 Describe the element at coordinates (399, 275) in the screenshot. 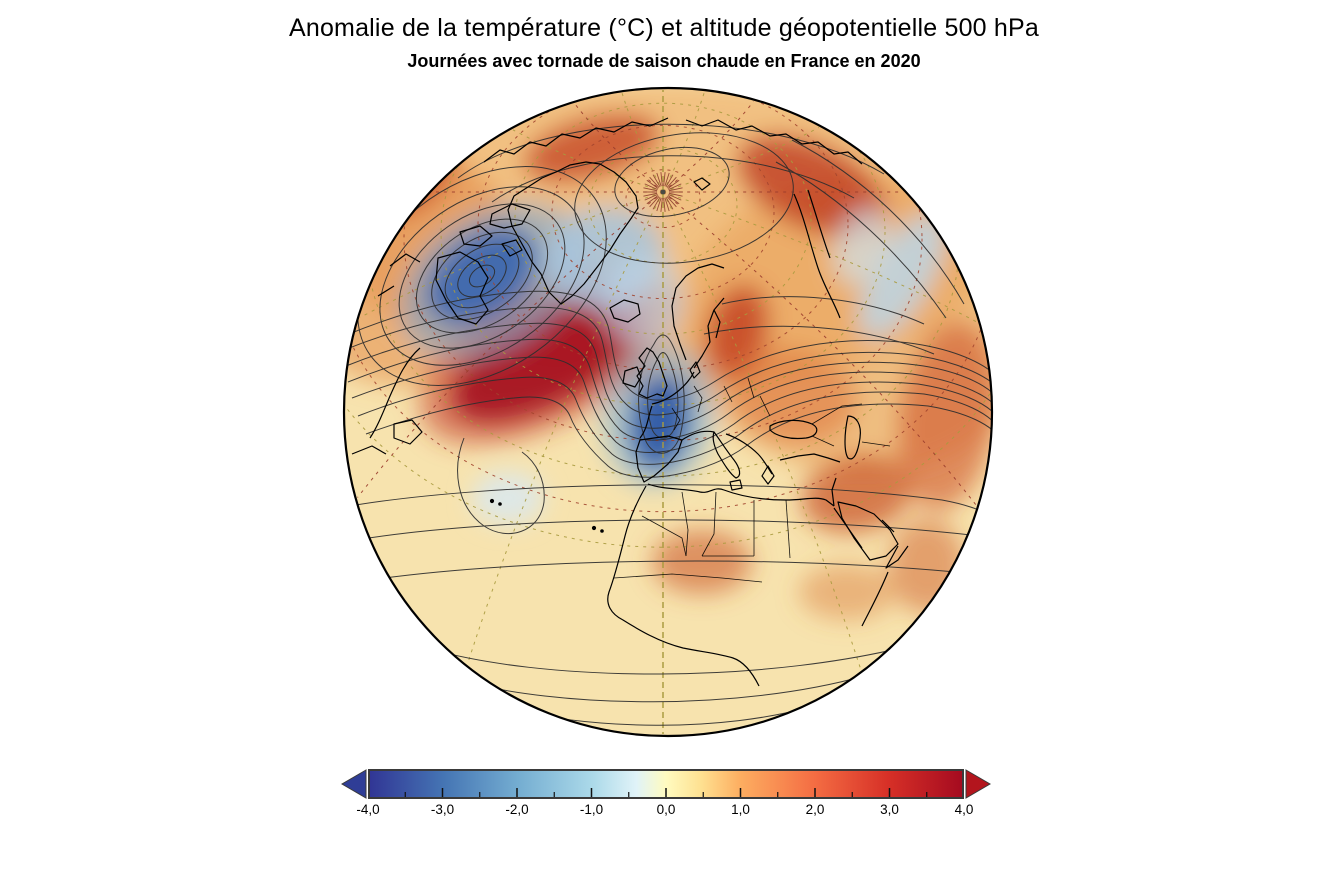

I see `coastline-hudson` at that location.